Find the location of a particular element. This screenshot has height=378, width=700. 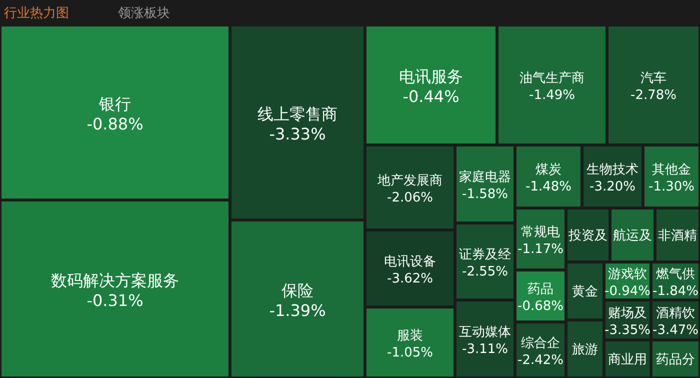

category-label: 汽车 is located at coordinates (653, 78).